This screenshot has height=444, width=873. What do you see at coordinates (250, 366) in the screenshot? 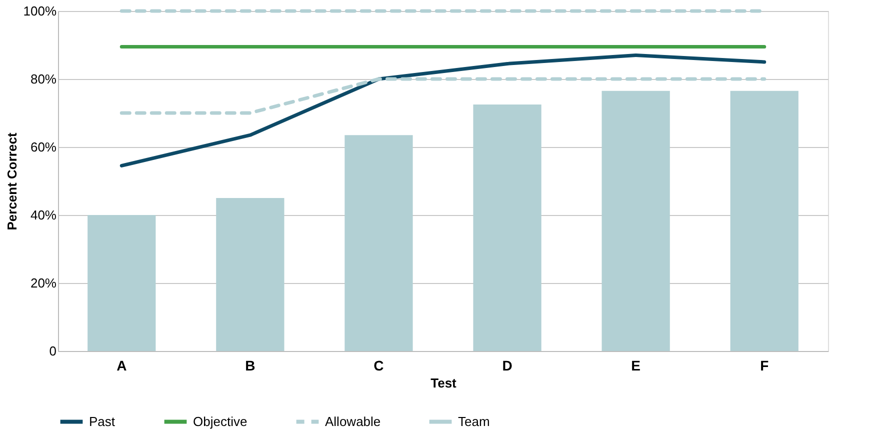
I see `x-tick-label: B` at bounding box center [250, 366].